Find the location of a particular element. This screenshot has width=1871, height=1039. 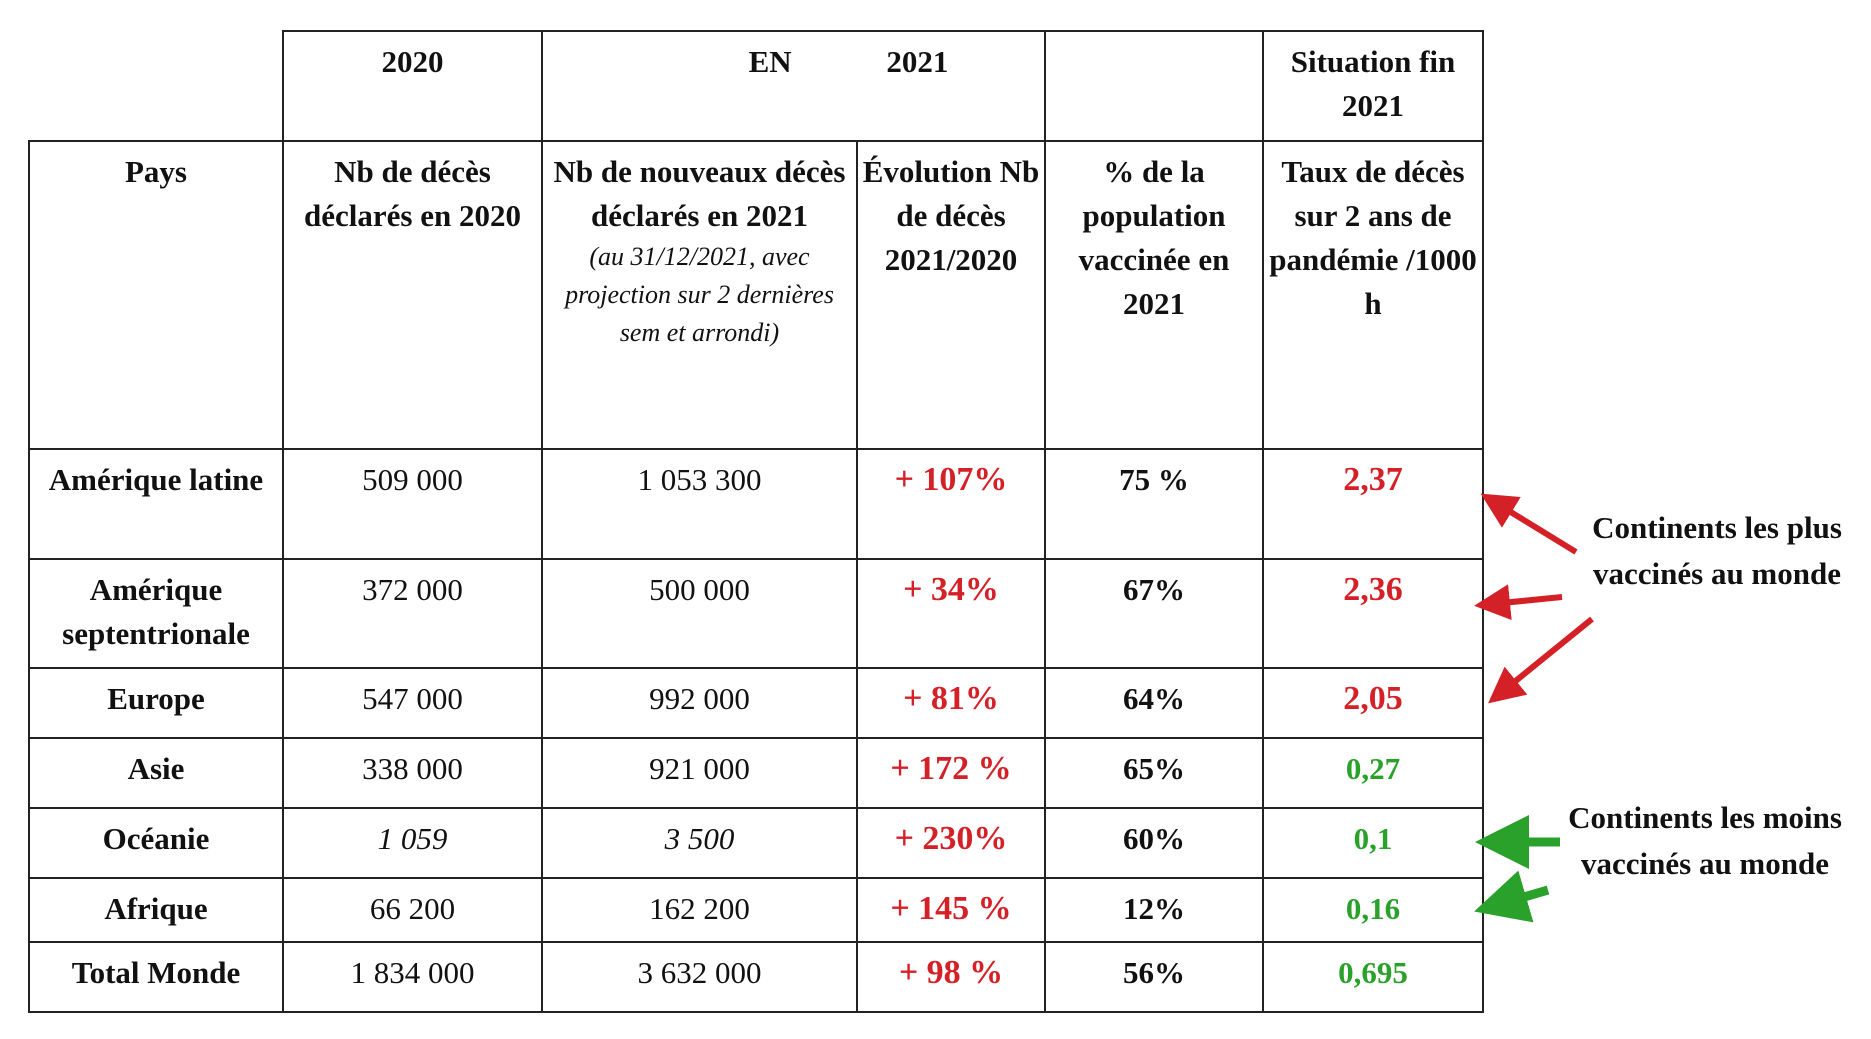

cell-vaccination: 75 % is located at coordinates (1154, 504).